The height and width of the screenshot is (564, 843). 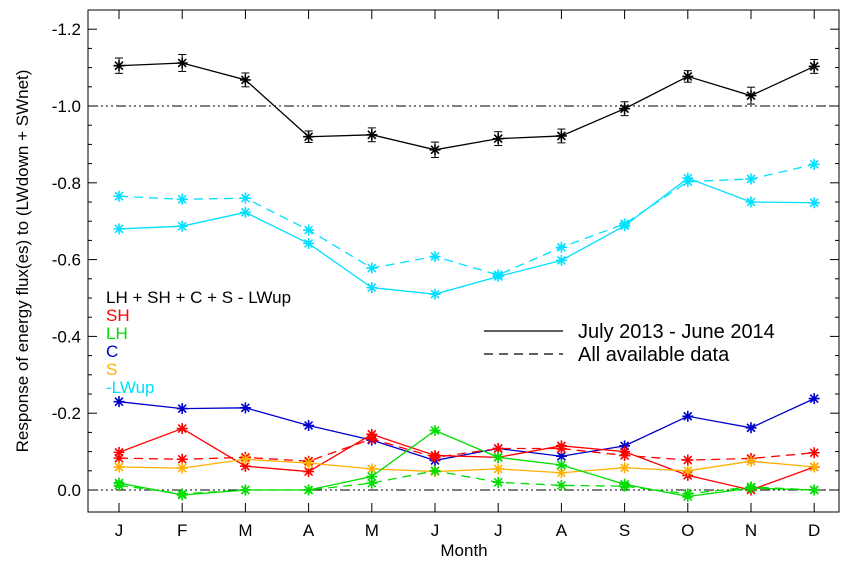 I want to click on x-tick-label: M, so click(x=372, y=530).